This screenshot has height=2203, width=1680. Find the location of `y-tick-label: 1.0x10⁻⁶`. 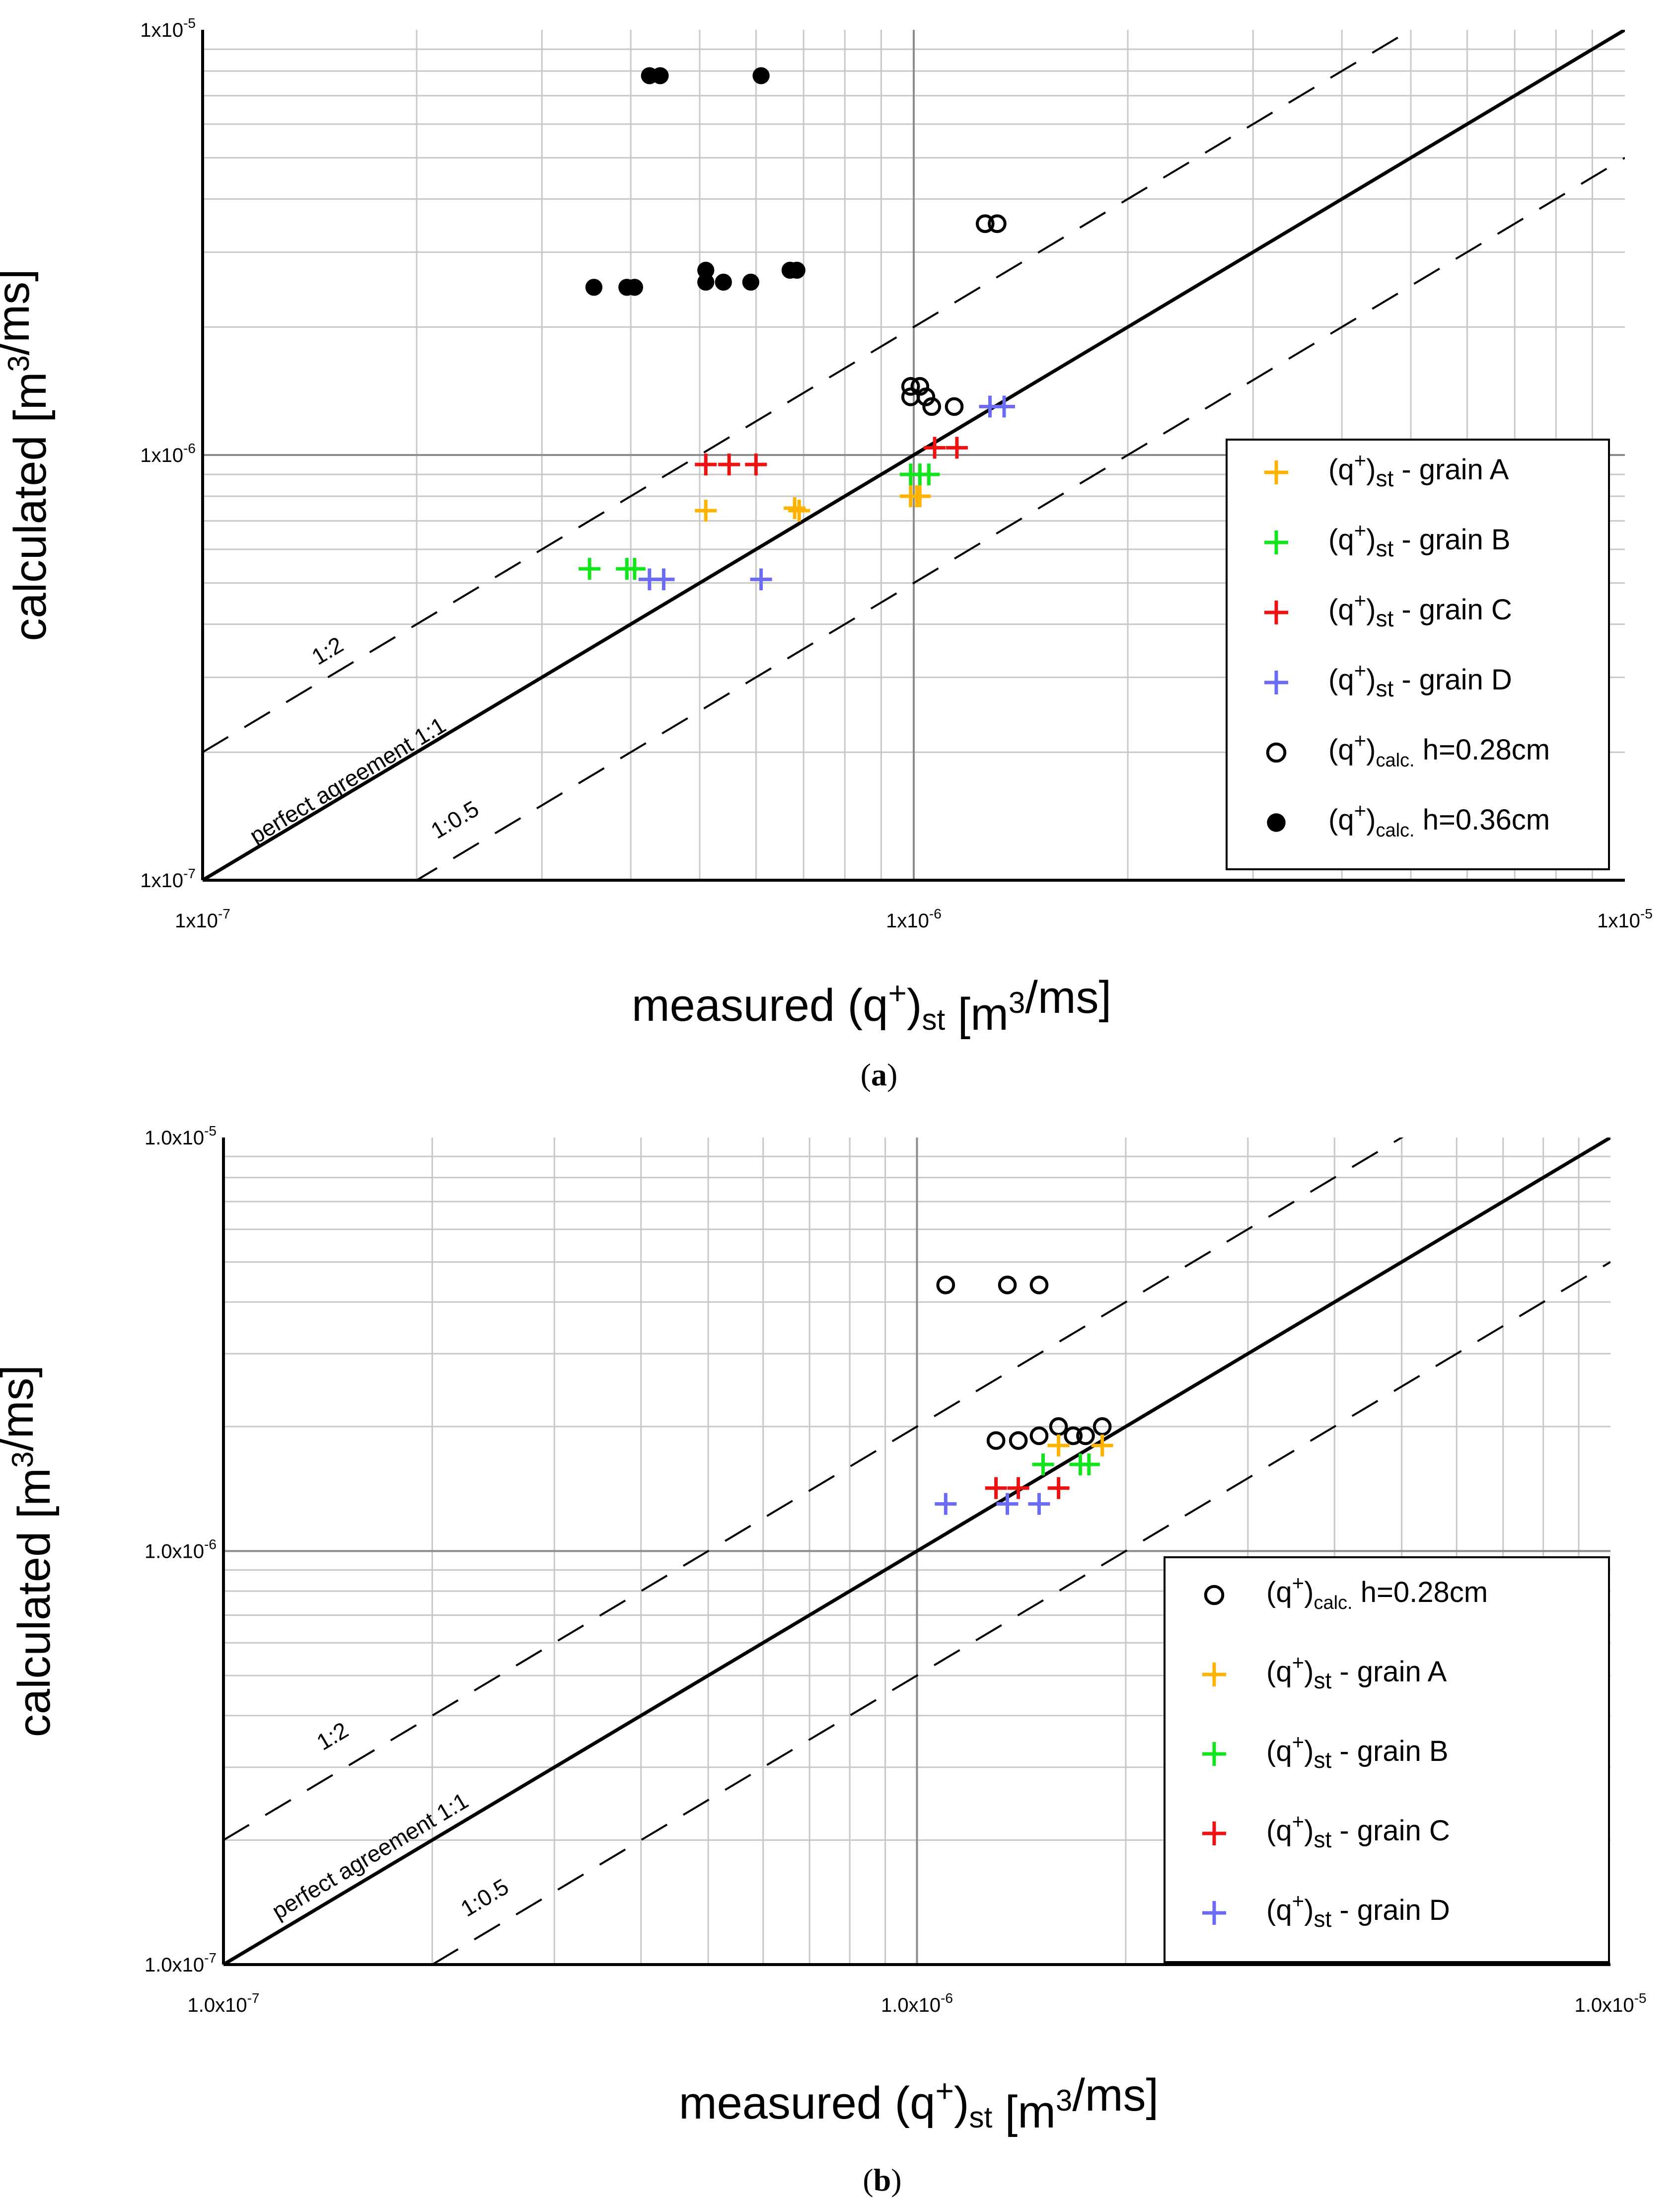

y-tick-label: 1.0x10⁻⁶ is located at coordinates (181, 1550).